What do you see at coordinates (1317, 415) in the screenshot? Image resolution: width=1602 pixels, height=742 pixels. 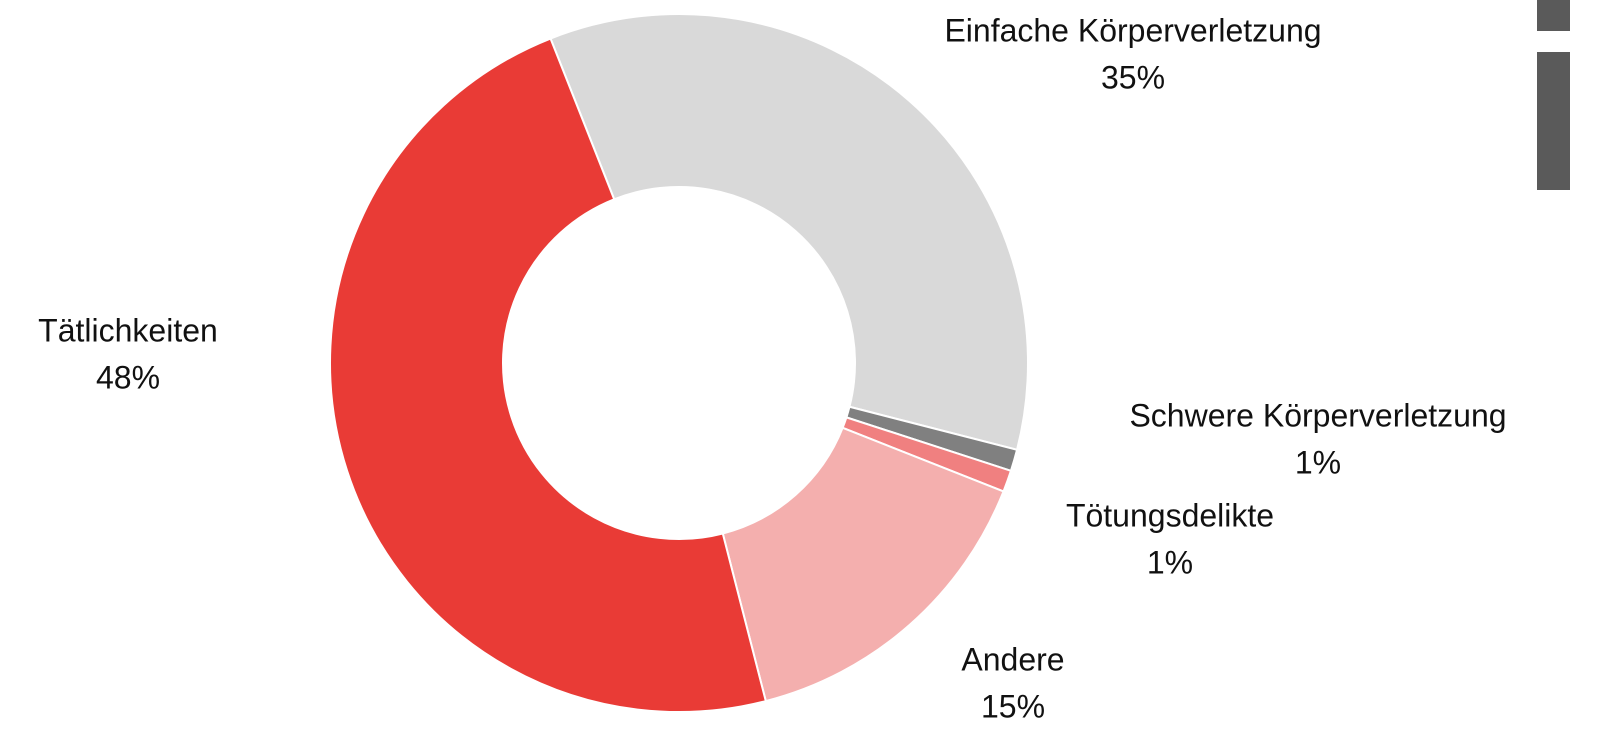 I see `segment-label: Schwere Körperverletzung` at bounding box center [1317, 415].